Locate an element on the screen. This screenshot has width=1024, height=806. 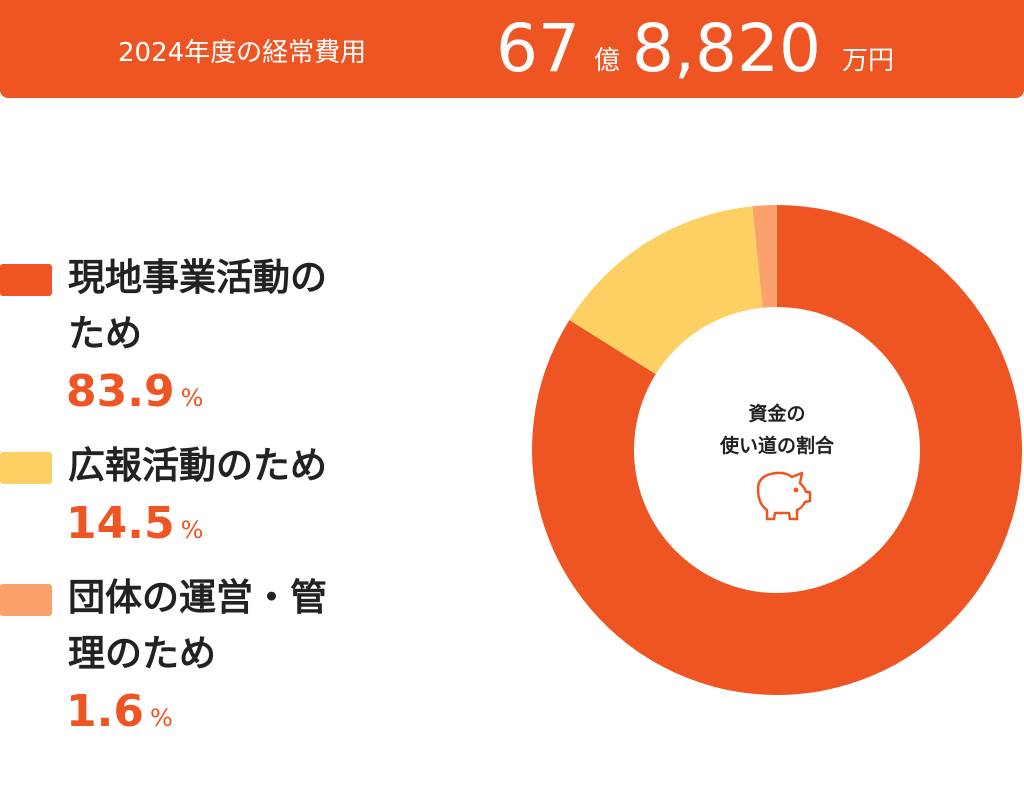
legend-item: 団体の運営・管理のため 1.6% is located at coordinates (240, 659).